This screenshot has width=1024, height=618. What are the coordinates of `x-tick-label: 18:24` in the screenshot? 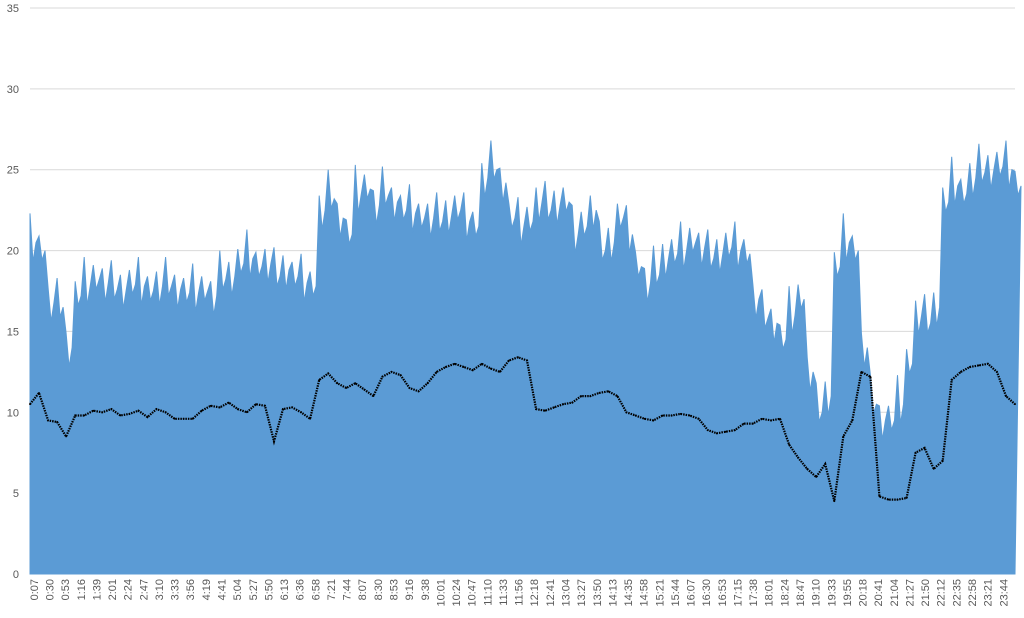 It's located at (785, 593).